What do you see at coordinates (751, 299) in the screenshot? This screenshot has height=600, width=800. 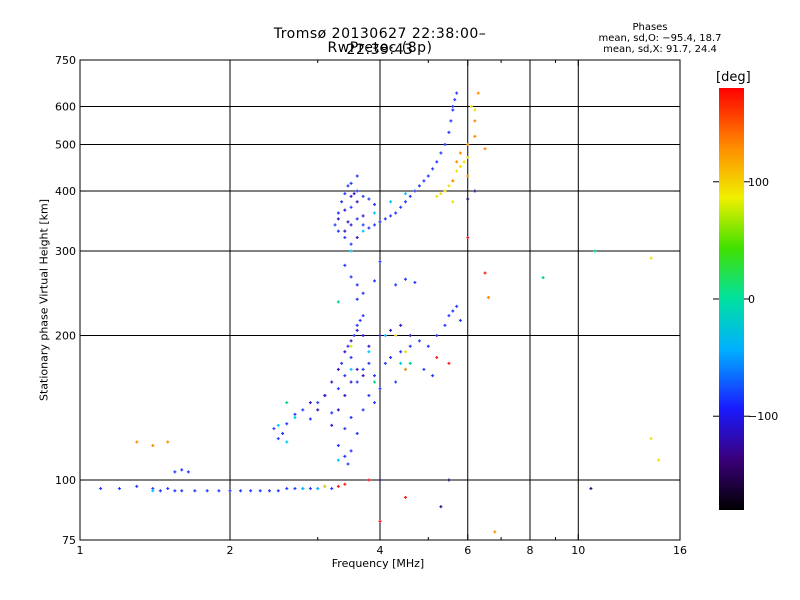 I see `colorbar-tick-label: 0` at bounding box center [751, 299].